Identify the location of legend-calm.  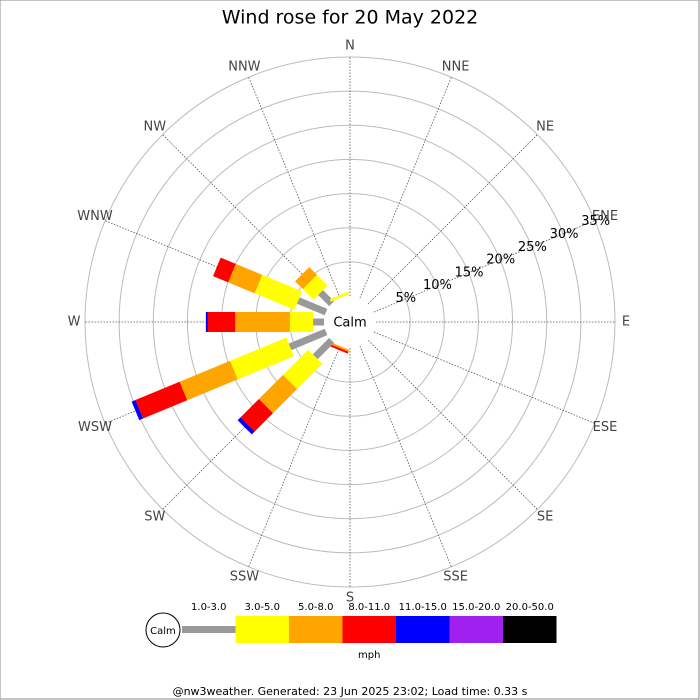
(163, 630).